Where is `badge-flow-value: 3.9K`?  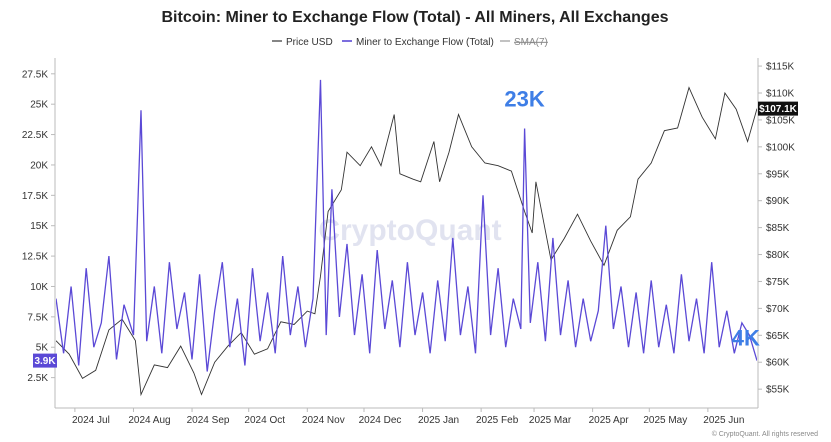
badge-flow-value: 3.9K is located at coordinates (45, 361).